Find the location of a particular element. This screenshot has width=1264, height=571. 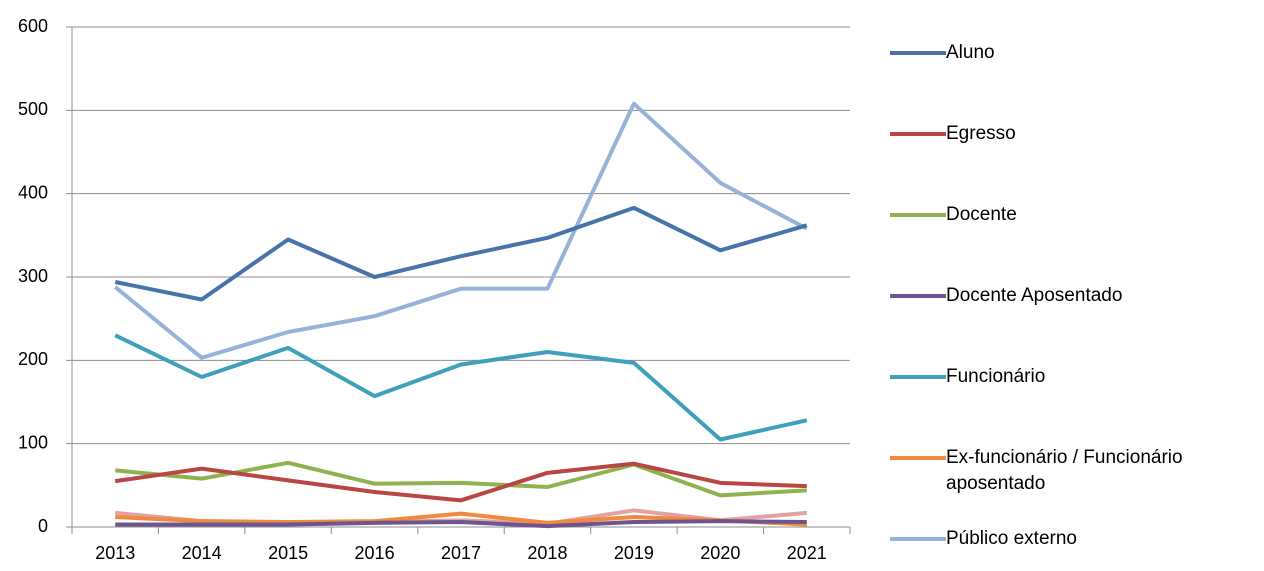

legend-entry: Ex-funcionário / Funcionário aposentado is located at coordinates (1068, 471).